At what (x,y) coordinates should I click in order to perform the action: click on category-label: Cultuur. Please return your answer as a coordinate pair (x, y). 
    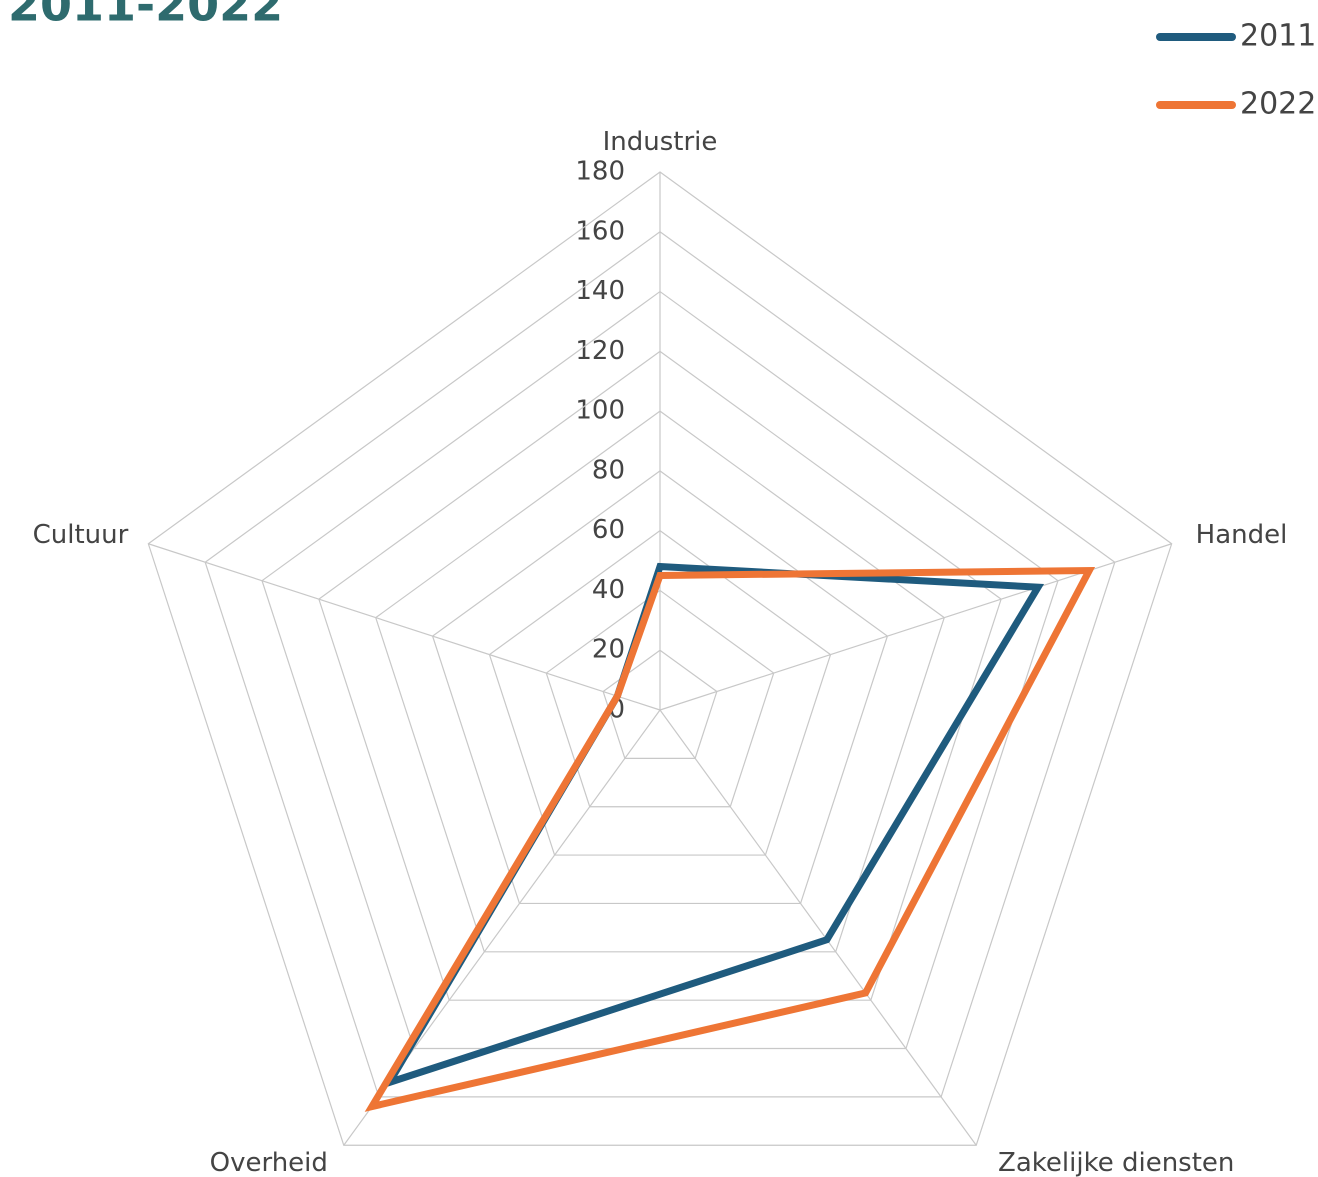
    Looking at the image, I should click on (81, 535).